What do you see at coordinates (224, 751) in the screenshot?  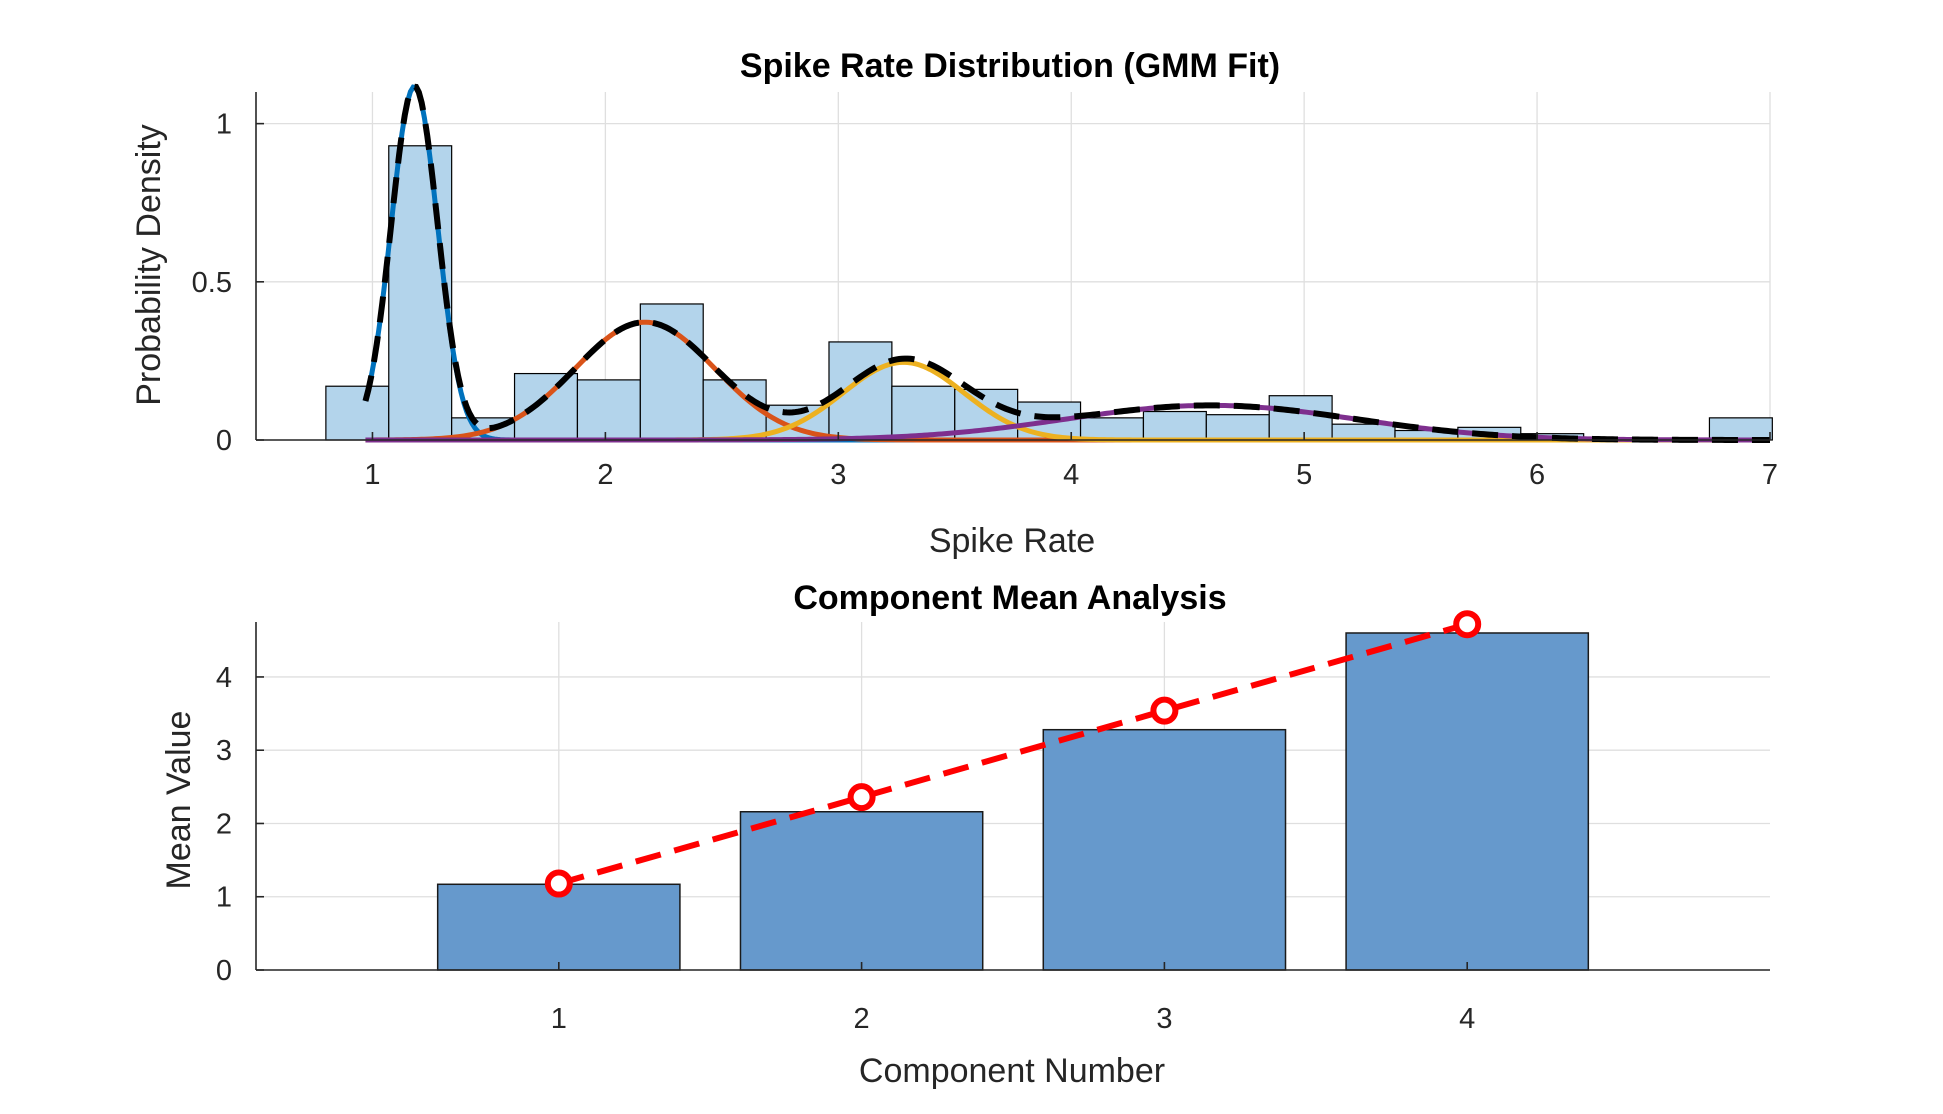 I see `bottom-y-tick-label: 3` at bounding box center [224, 751].